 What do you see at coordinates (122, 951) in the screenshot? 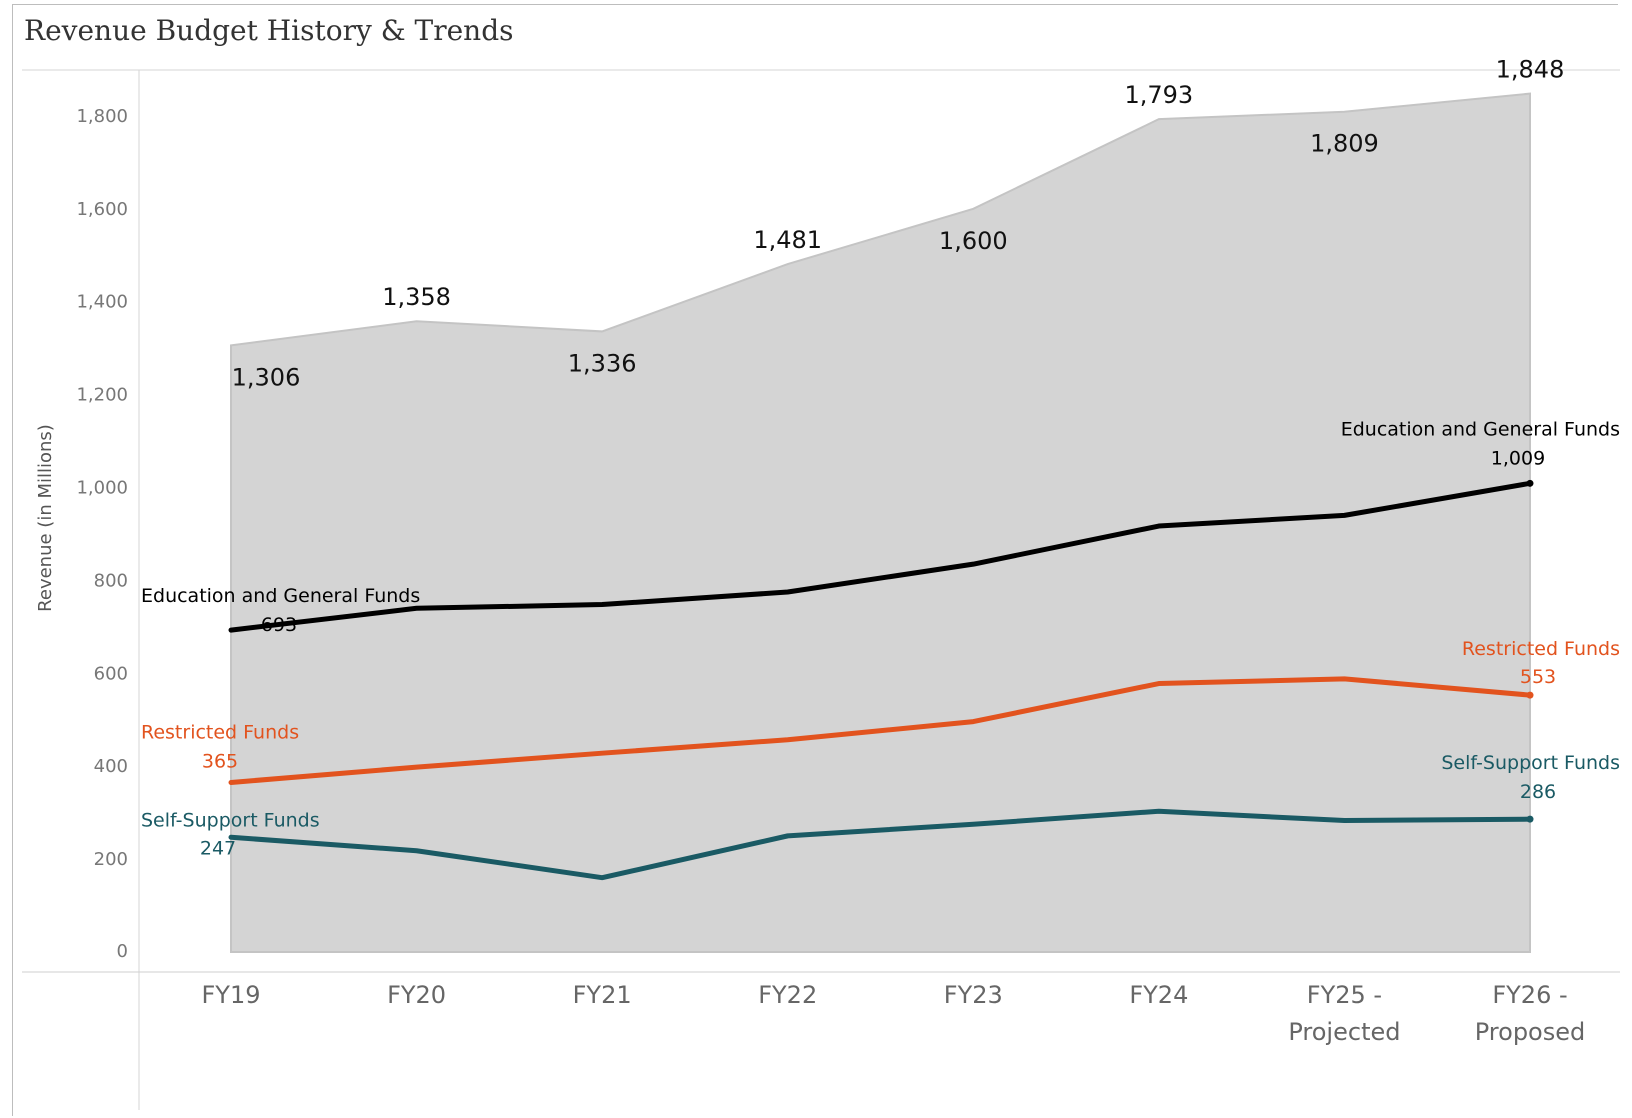
I see `y-tick-label: 0` at bounding box center [122, 951].